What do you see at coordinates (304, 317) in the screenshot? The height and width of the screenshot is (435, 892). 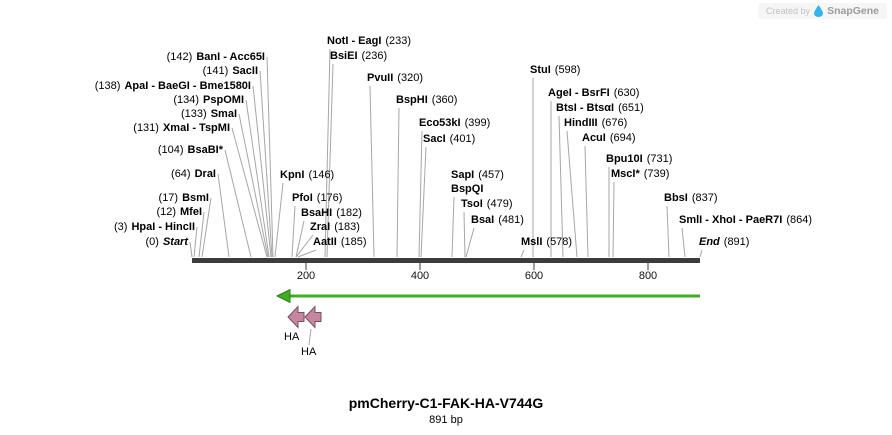 I see `ha-tag-arrows` at bounding box center [304, 317].